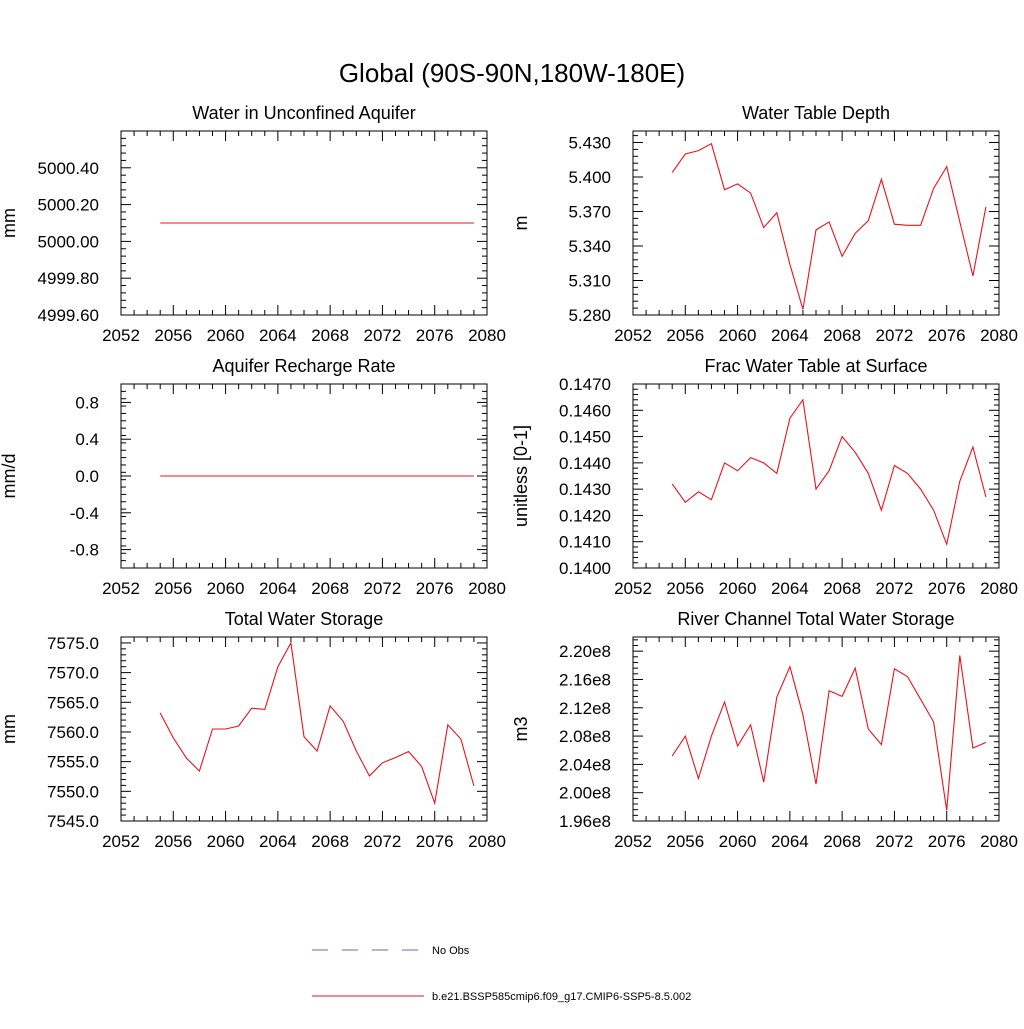  Describe the element at coordinates (73, 732) in the screenshot. I see `y-tick-label: 7560.0` at that location.